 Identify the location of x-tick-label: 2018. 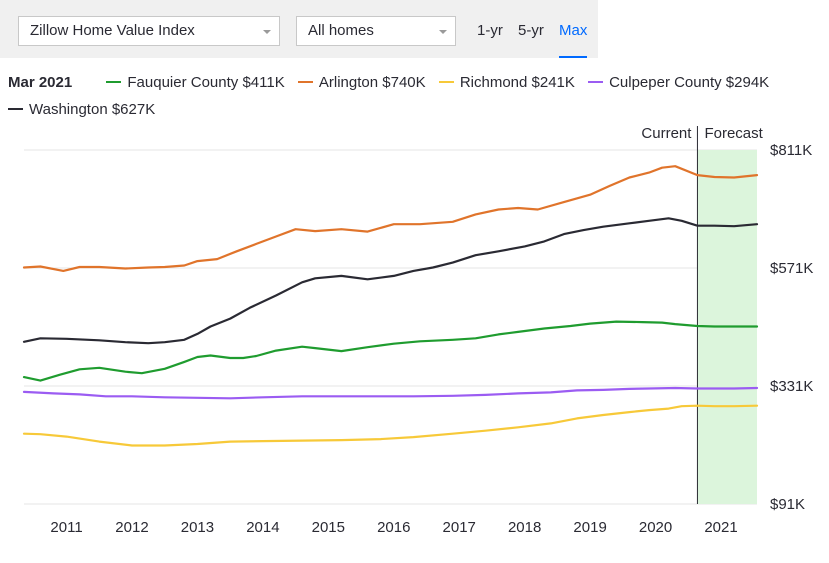
(524, 527).